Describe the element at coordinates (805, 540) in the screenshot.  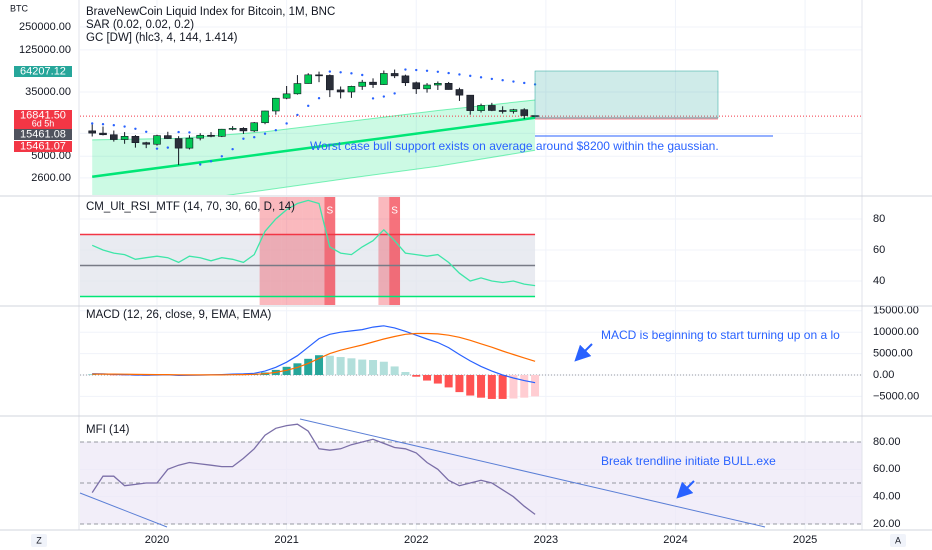
I see `x-tick-label: 2025` at that location.